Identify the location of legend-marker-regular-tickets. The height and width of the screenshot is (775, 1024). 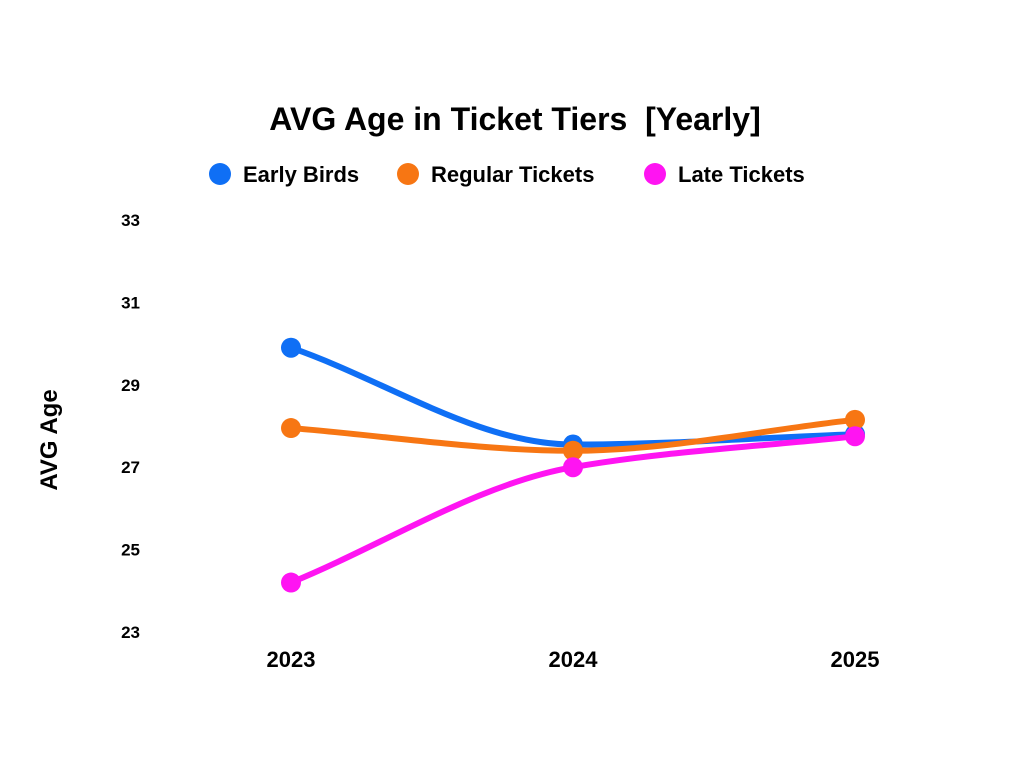
(408, 174).